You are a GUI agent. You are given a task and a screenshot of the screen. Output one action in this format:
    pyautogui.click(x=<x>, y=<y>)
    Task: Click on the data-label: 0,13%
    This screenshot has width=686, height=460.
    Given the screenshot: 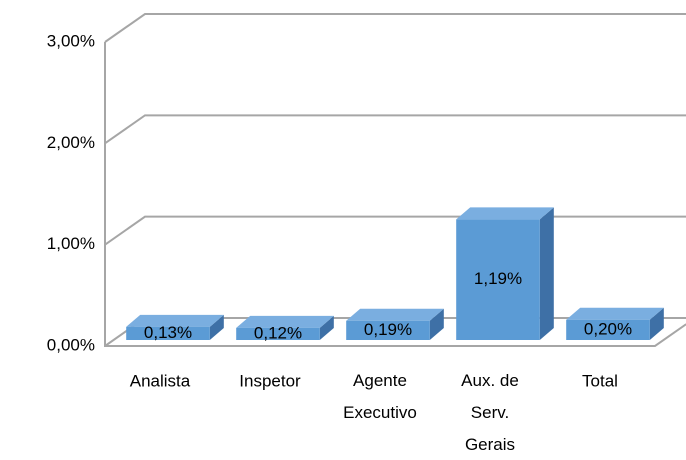 What is the action you would take?
    pyautogui.click(x=168, y=332)
    